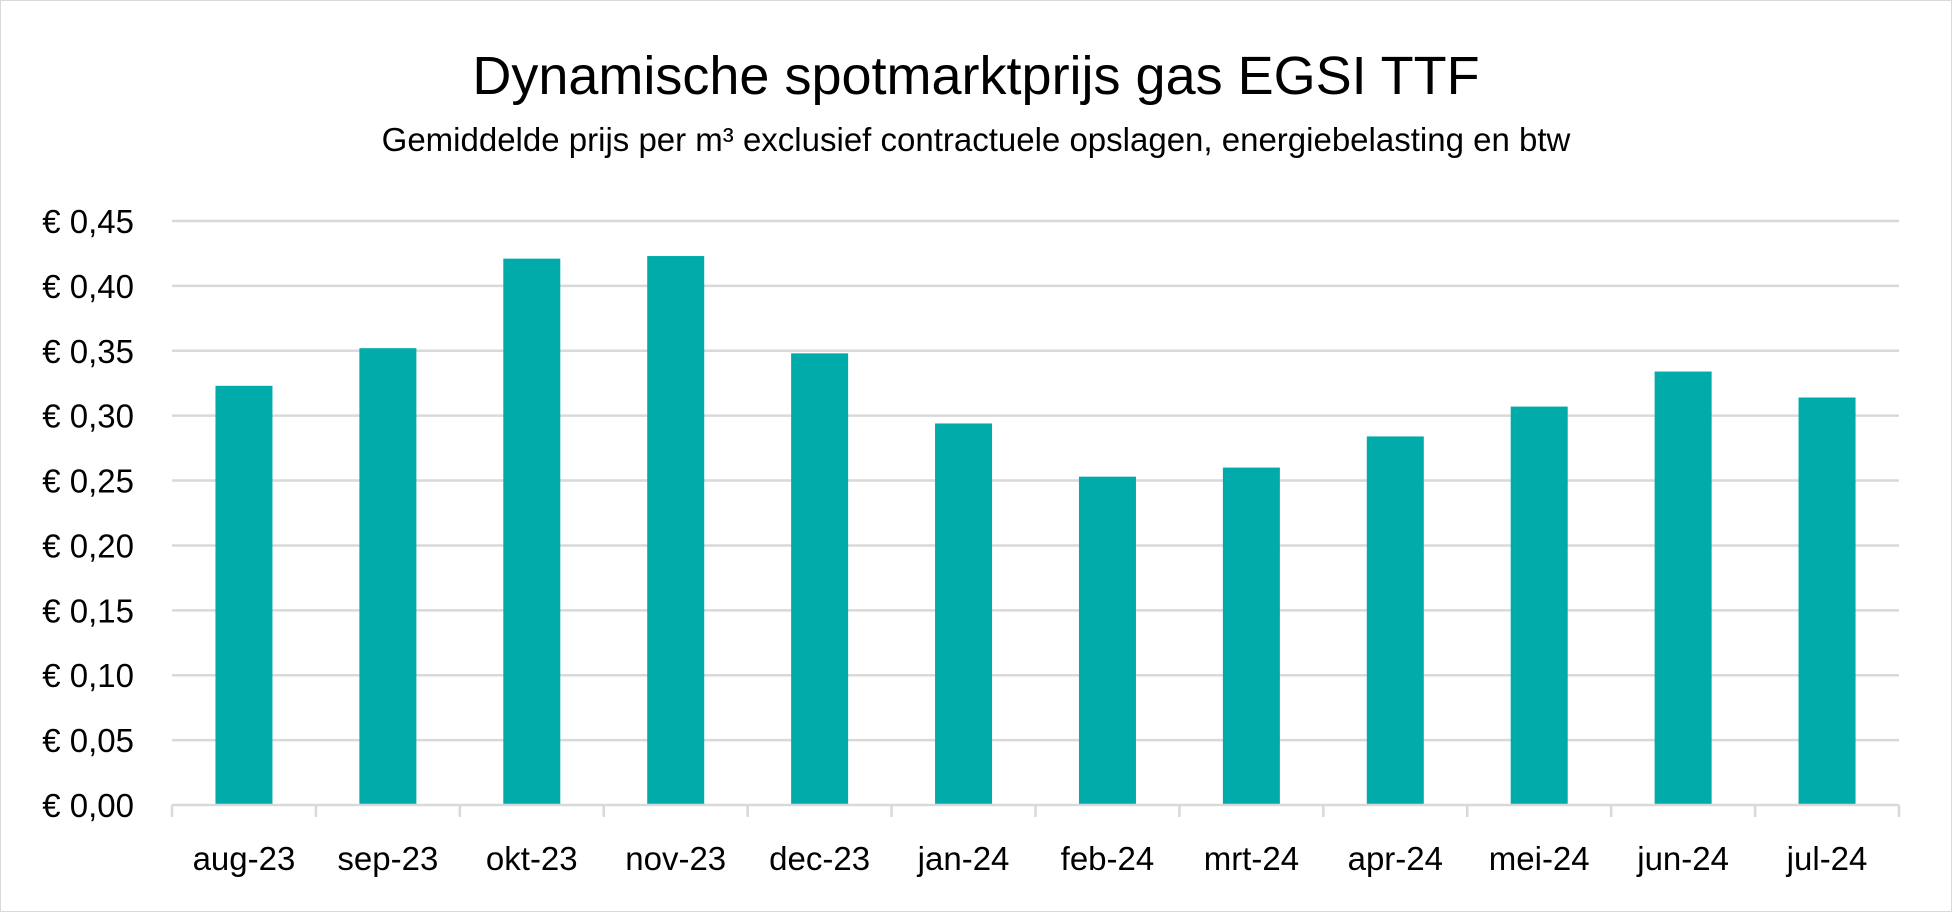 The image size is (1952, 912). What do you see at coordinates (88, 805) in the screenshot?
I see `y-tick-label: € 0,00` at bounding box center [88, 805].